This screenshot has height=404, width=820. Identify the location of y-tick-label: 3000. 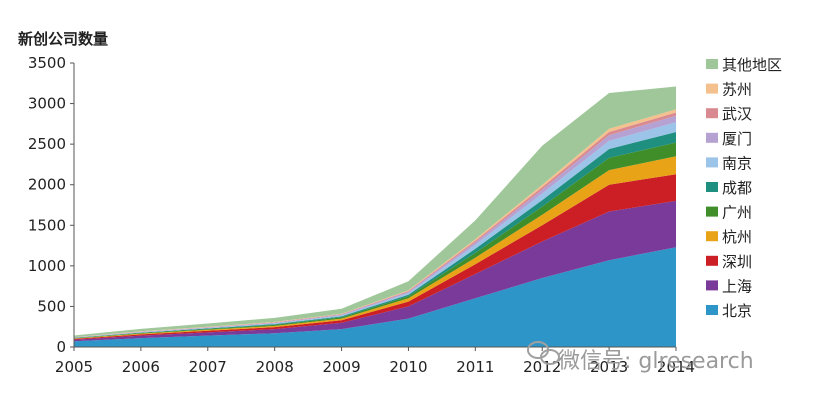
(47, 104).